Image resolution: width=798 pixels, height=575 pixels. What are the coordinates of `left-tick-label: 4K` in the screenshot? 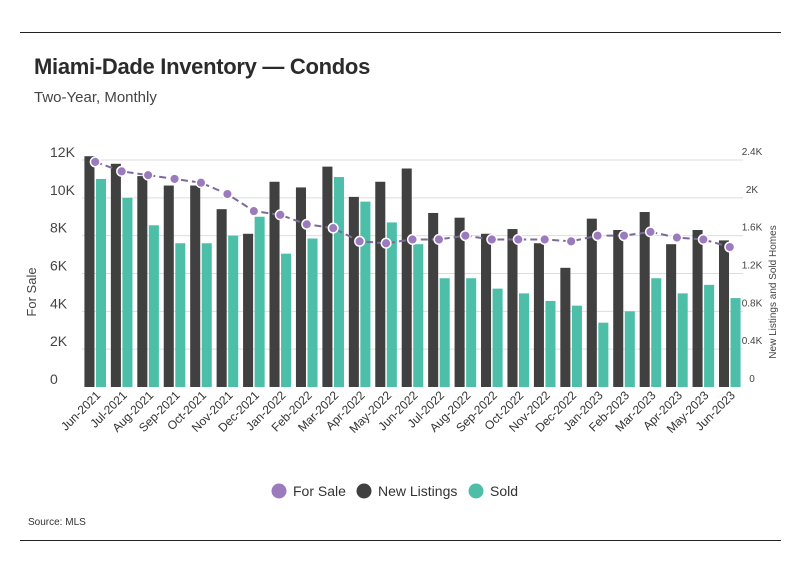 It's located at (59, 303).